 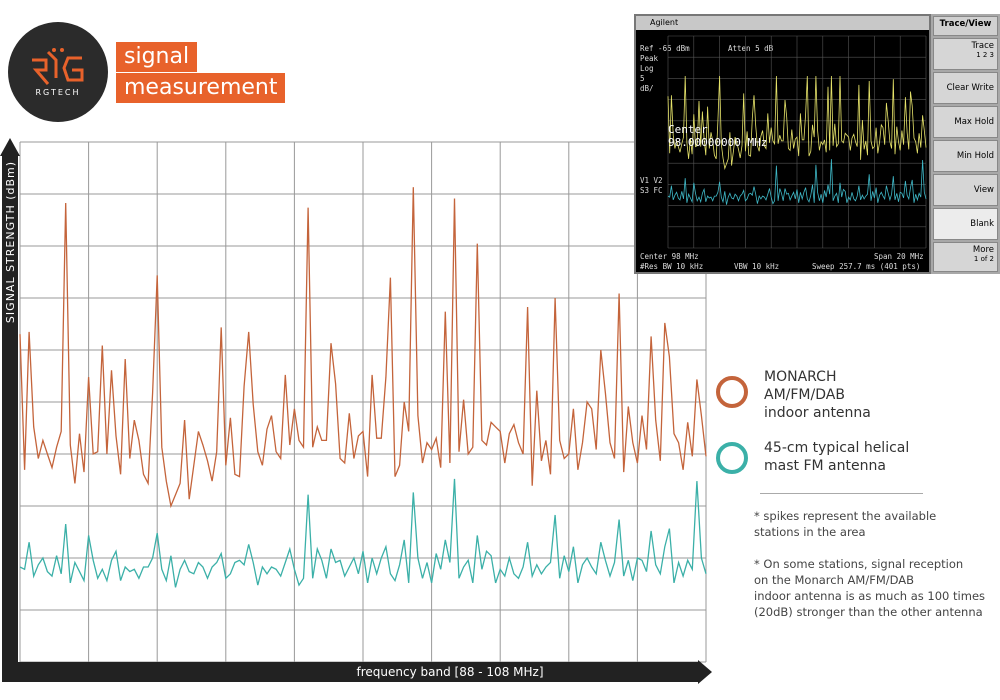 I want to click on legend-marker-helical, so click(x=732, y=458).